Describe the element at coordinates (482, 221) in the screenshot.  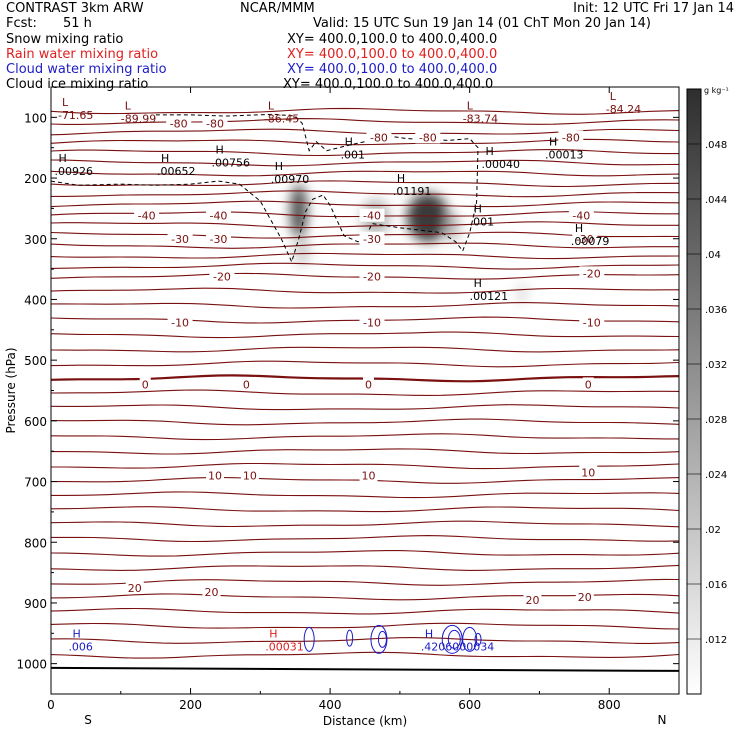
I see `extremum-value: .001` at that location.